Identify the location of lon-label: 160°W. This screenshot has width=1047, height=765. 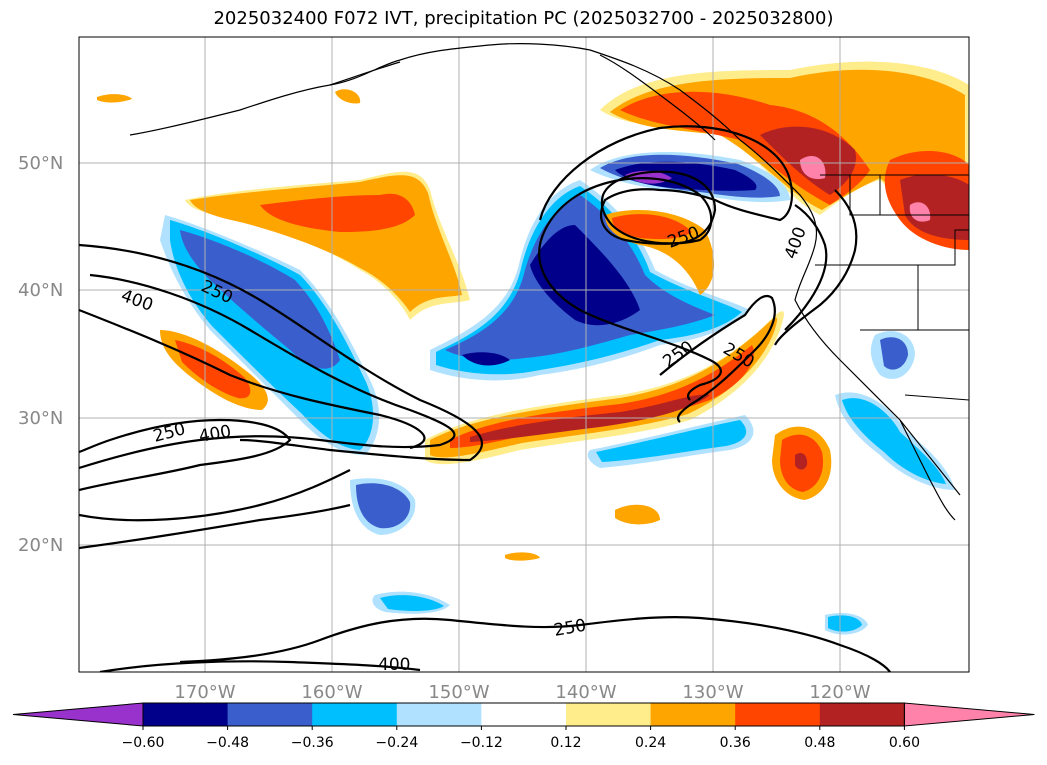
(331, 692).